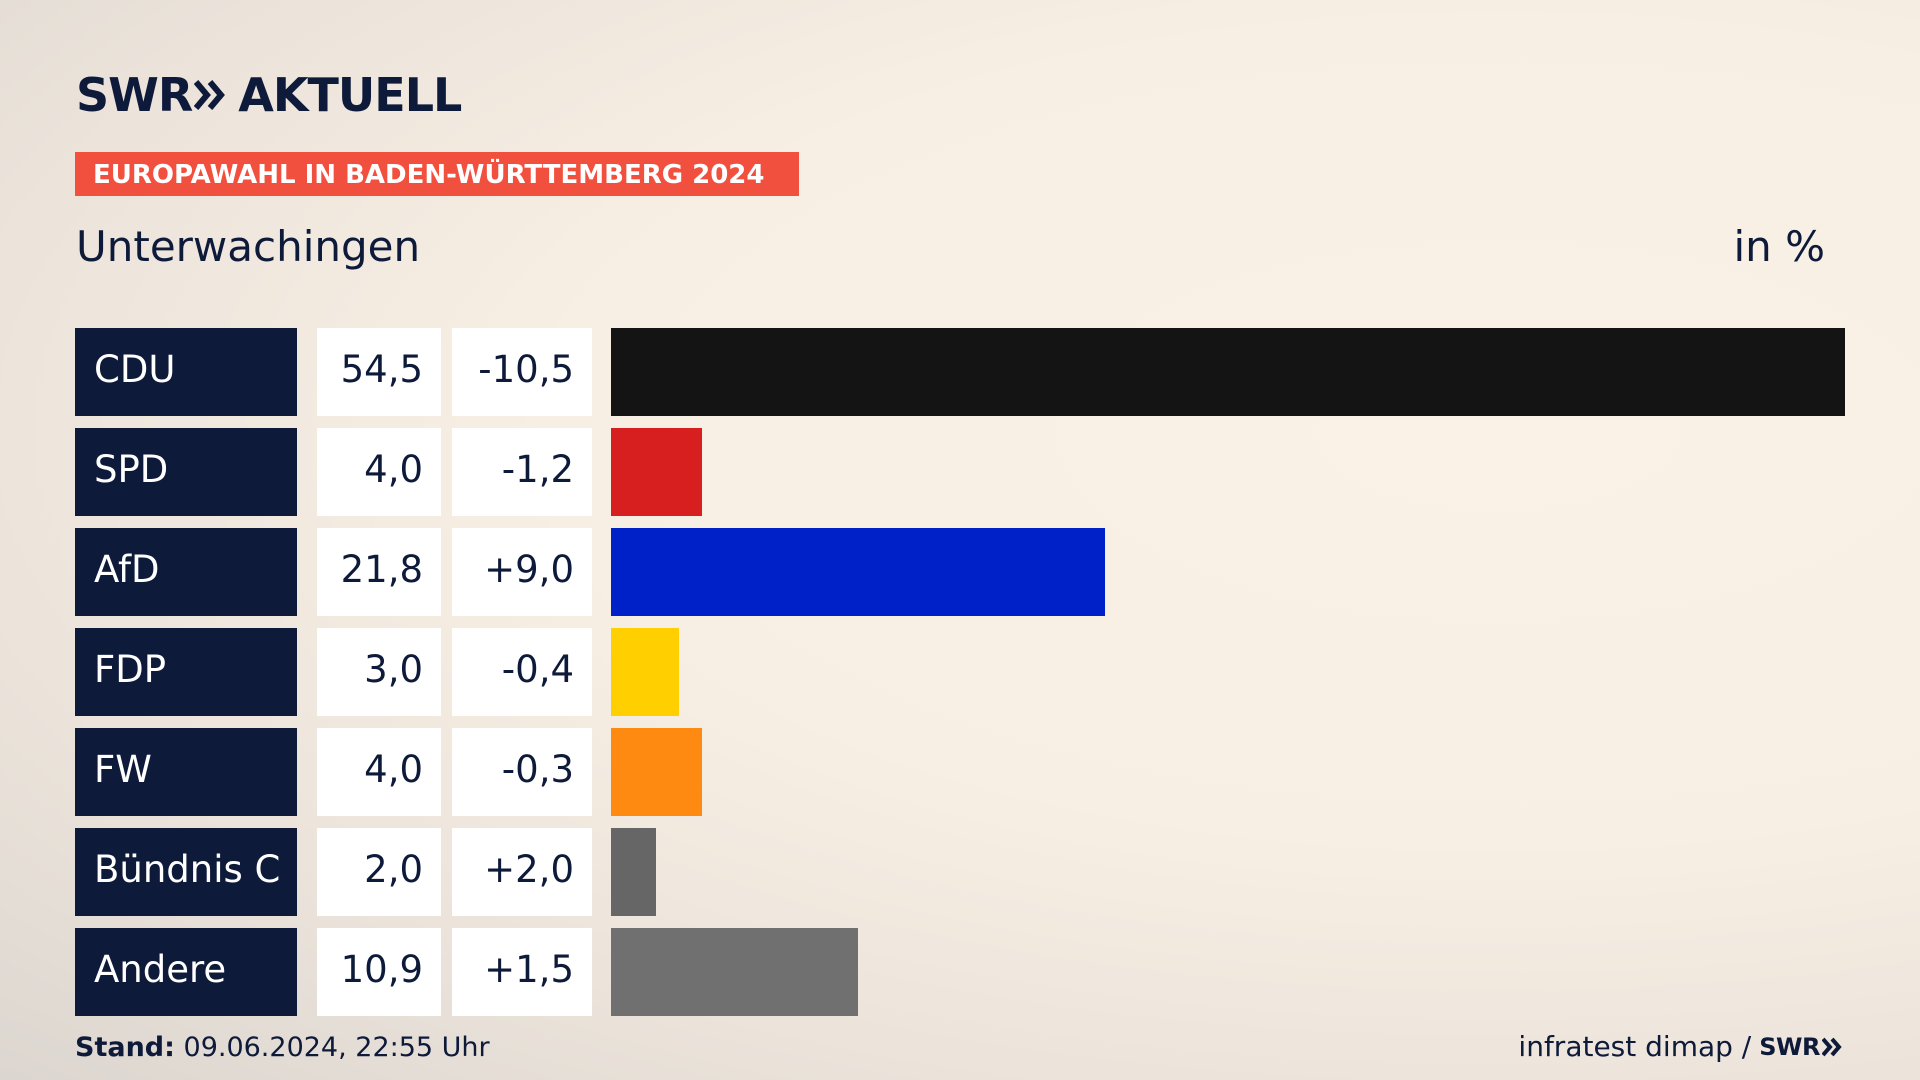  Describe the element at coordinates (381, 569) in the screenshot. I see `value-label: 21,8` at that location.